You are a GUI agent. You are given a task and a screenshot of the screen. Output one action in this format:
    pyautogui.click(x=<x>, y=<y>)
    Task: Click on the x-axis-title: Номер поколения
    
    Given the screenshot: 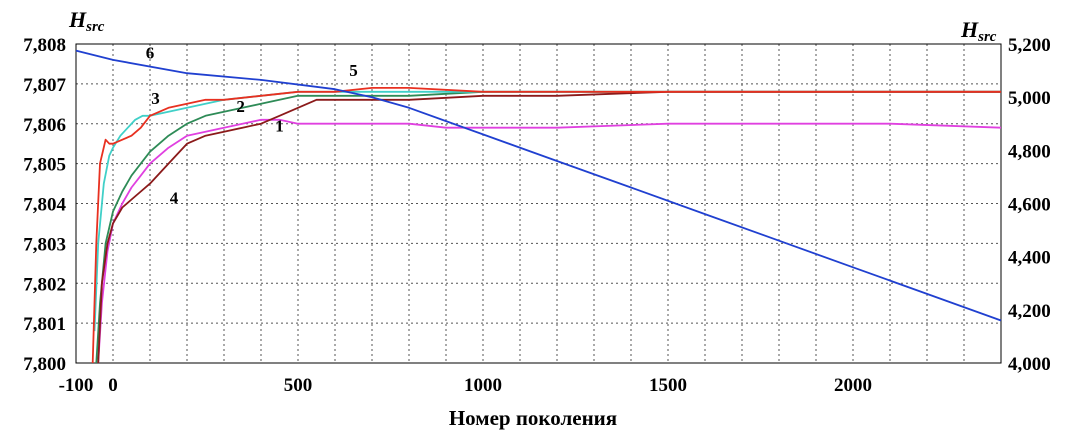 What is the action you would take?
    pyautogui.click(x=533, y=418)
    